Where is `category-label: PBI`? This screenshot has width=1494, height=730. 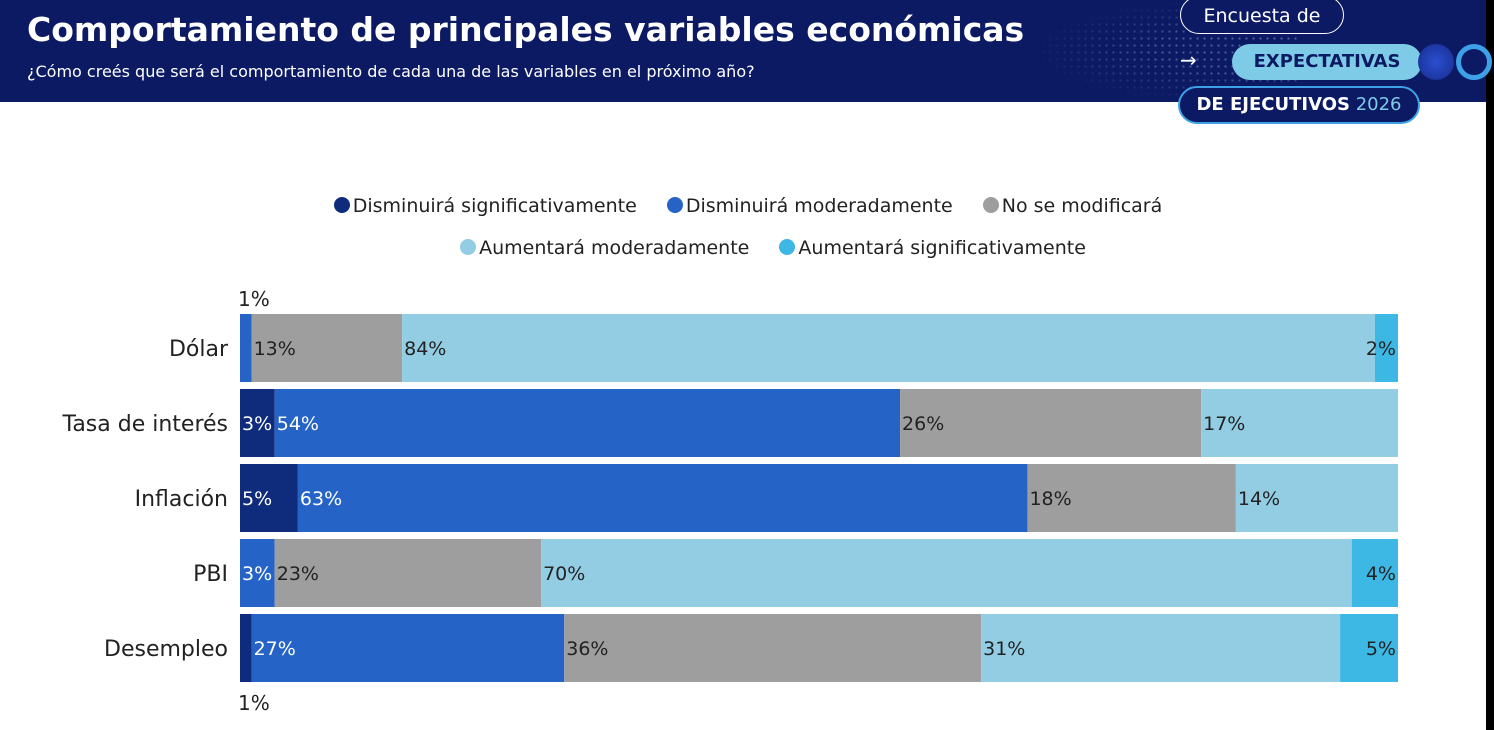
category-label: PBI is located at coordinates (210, 574).